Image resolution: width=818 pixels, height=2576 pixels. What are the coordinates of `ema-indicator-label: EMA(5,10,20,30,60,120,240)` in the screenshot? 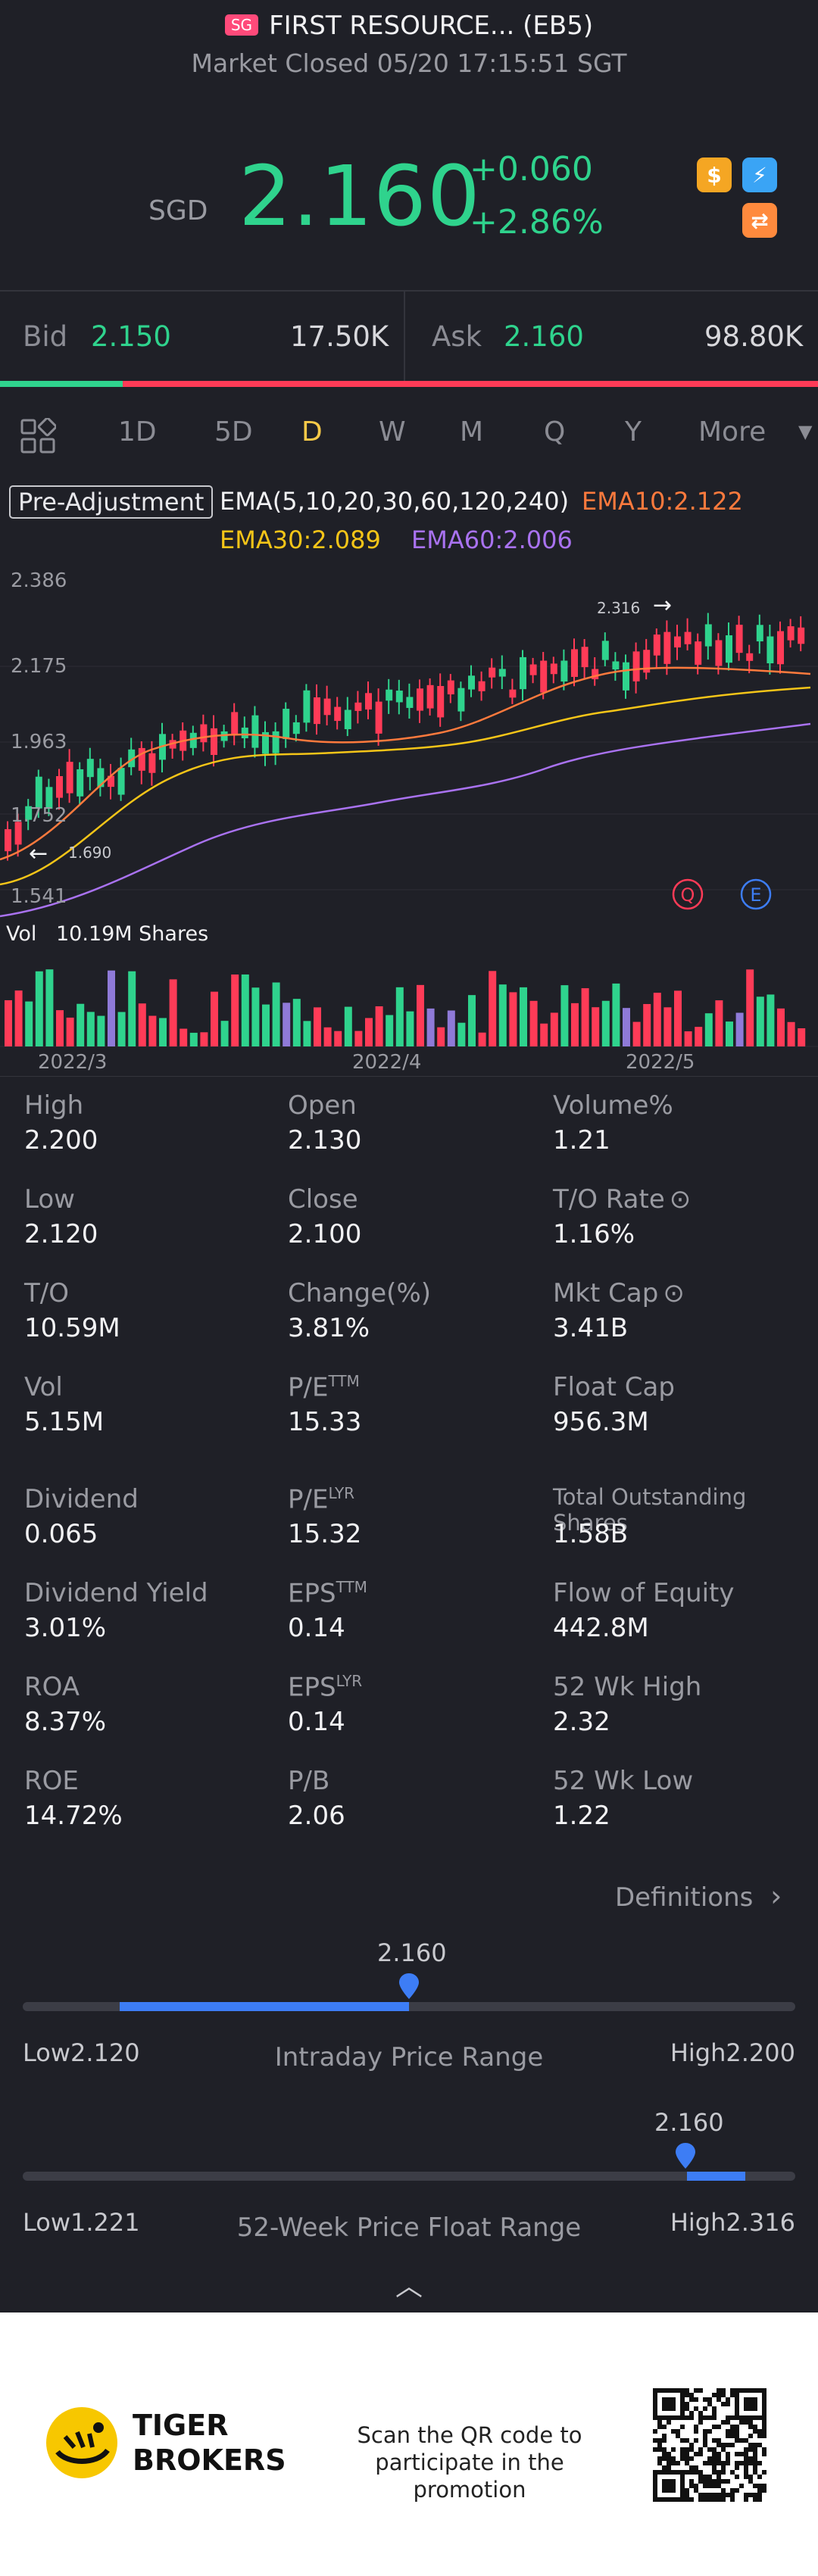 It's located at (395, 501).